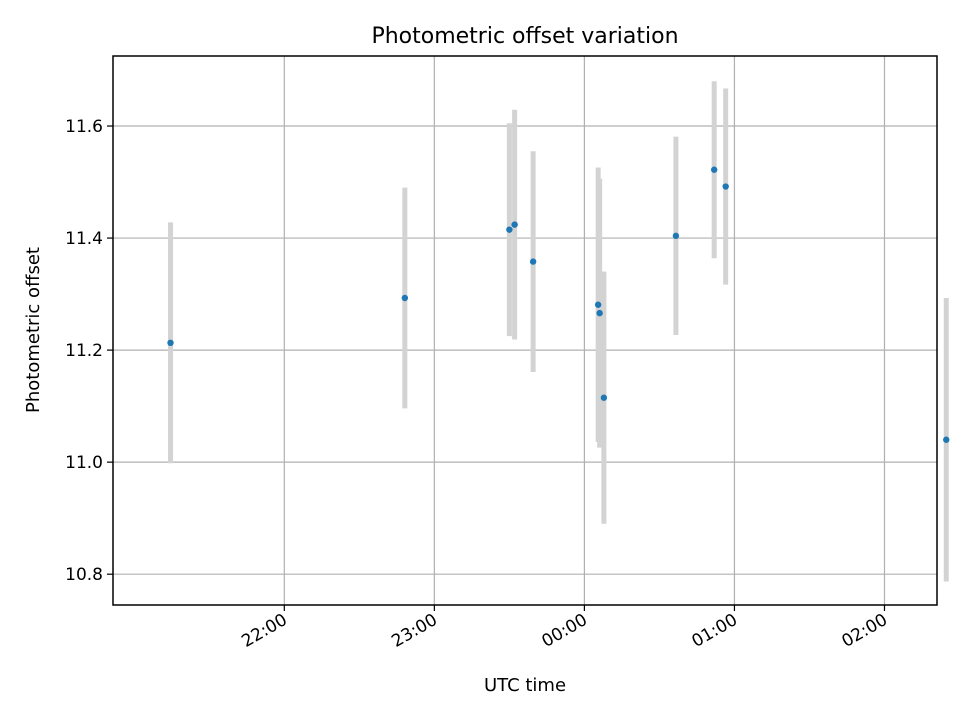 This screenshot has width=960, height=720. Describe the element at coordinates (525, 685) in the screenshot. I see `x-axis-label: UTC time` at that location.